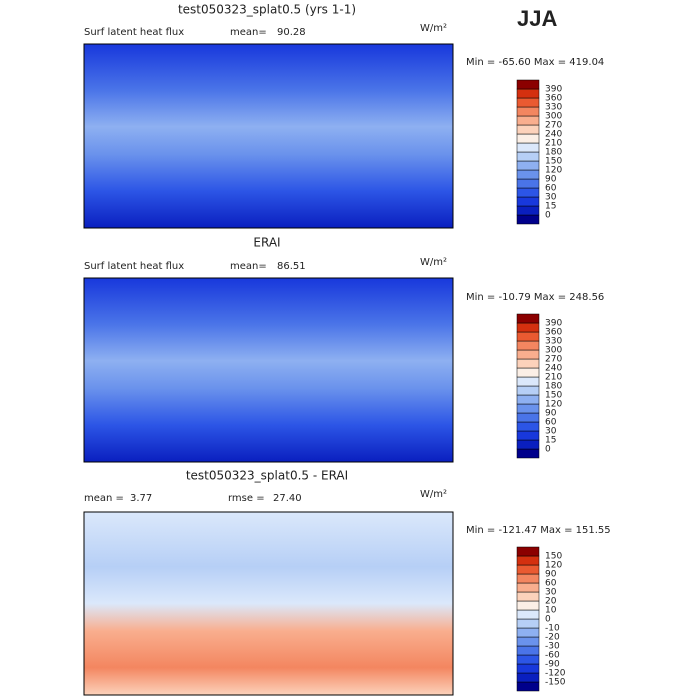 Image resolution: width=700 pixels, height=700 pixels. I want to click on colorbar-label: -90, so click(552, 665).